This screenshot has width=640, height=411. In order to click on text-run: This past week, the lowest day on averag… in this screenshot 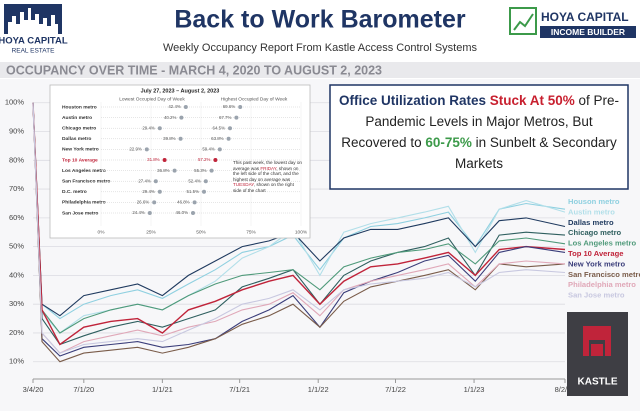, I will do `click(267, 165)`.